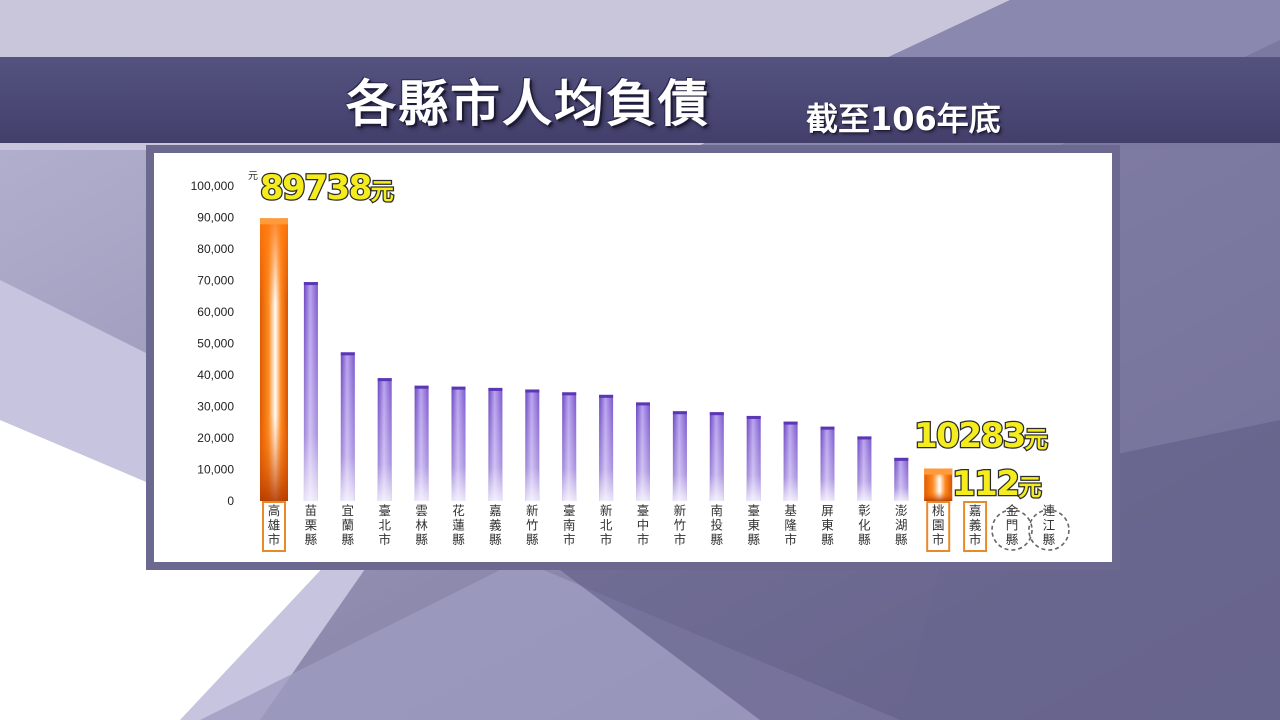  I want to click on svg-text: 林, so click(421, 525).